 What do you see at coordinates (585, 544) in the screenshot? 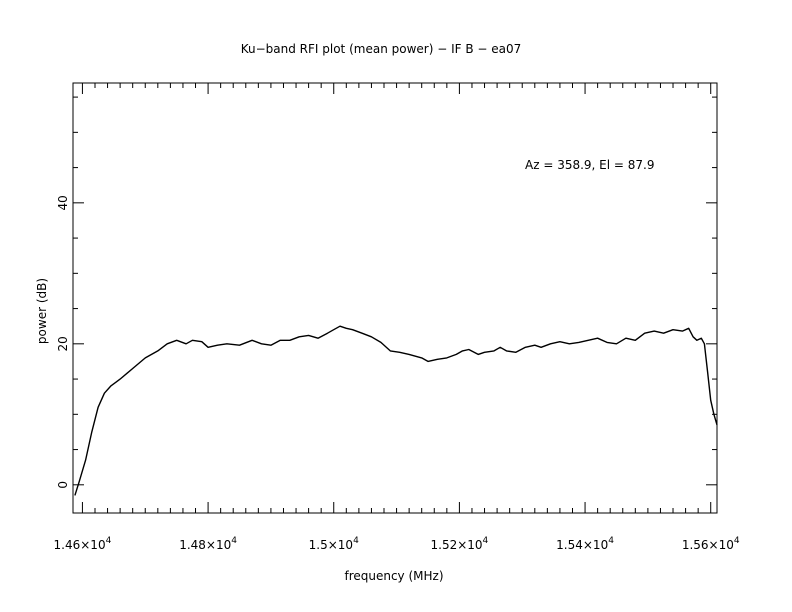
I see `x-tick-label: 1.54×104` at bounding box center [585, 544].